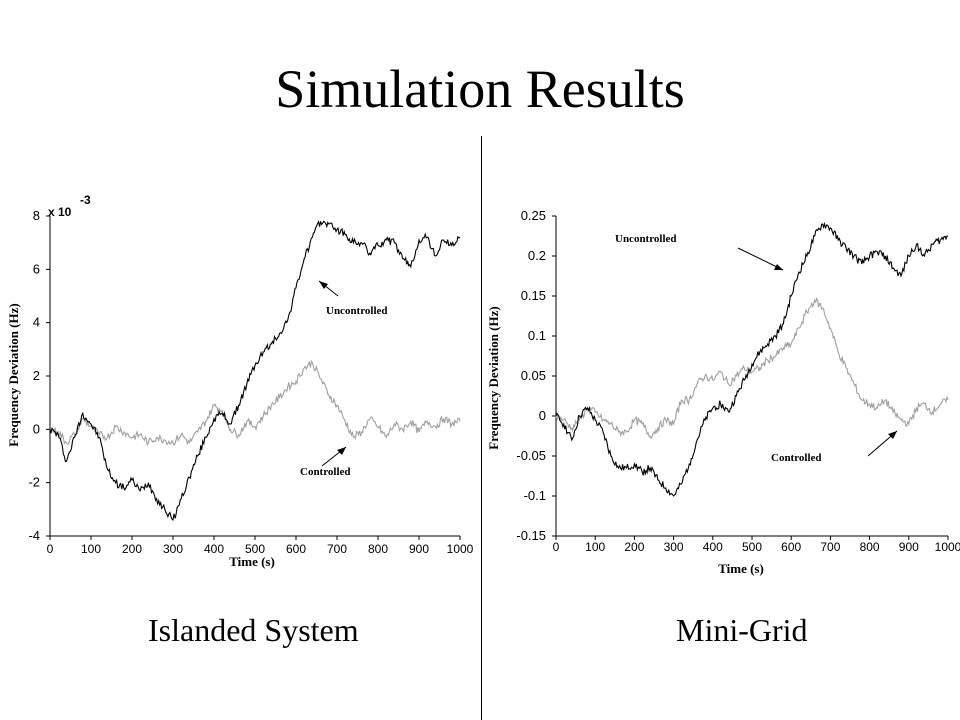  I want to click on right-x-axis-label: Time (s), so click(741, 568).